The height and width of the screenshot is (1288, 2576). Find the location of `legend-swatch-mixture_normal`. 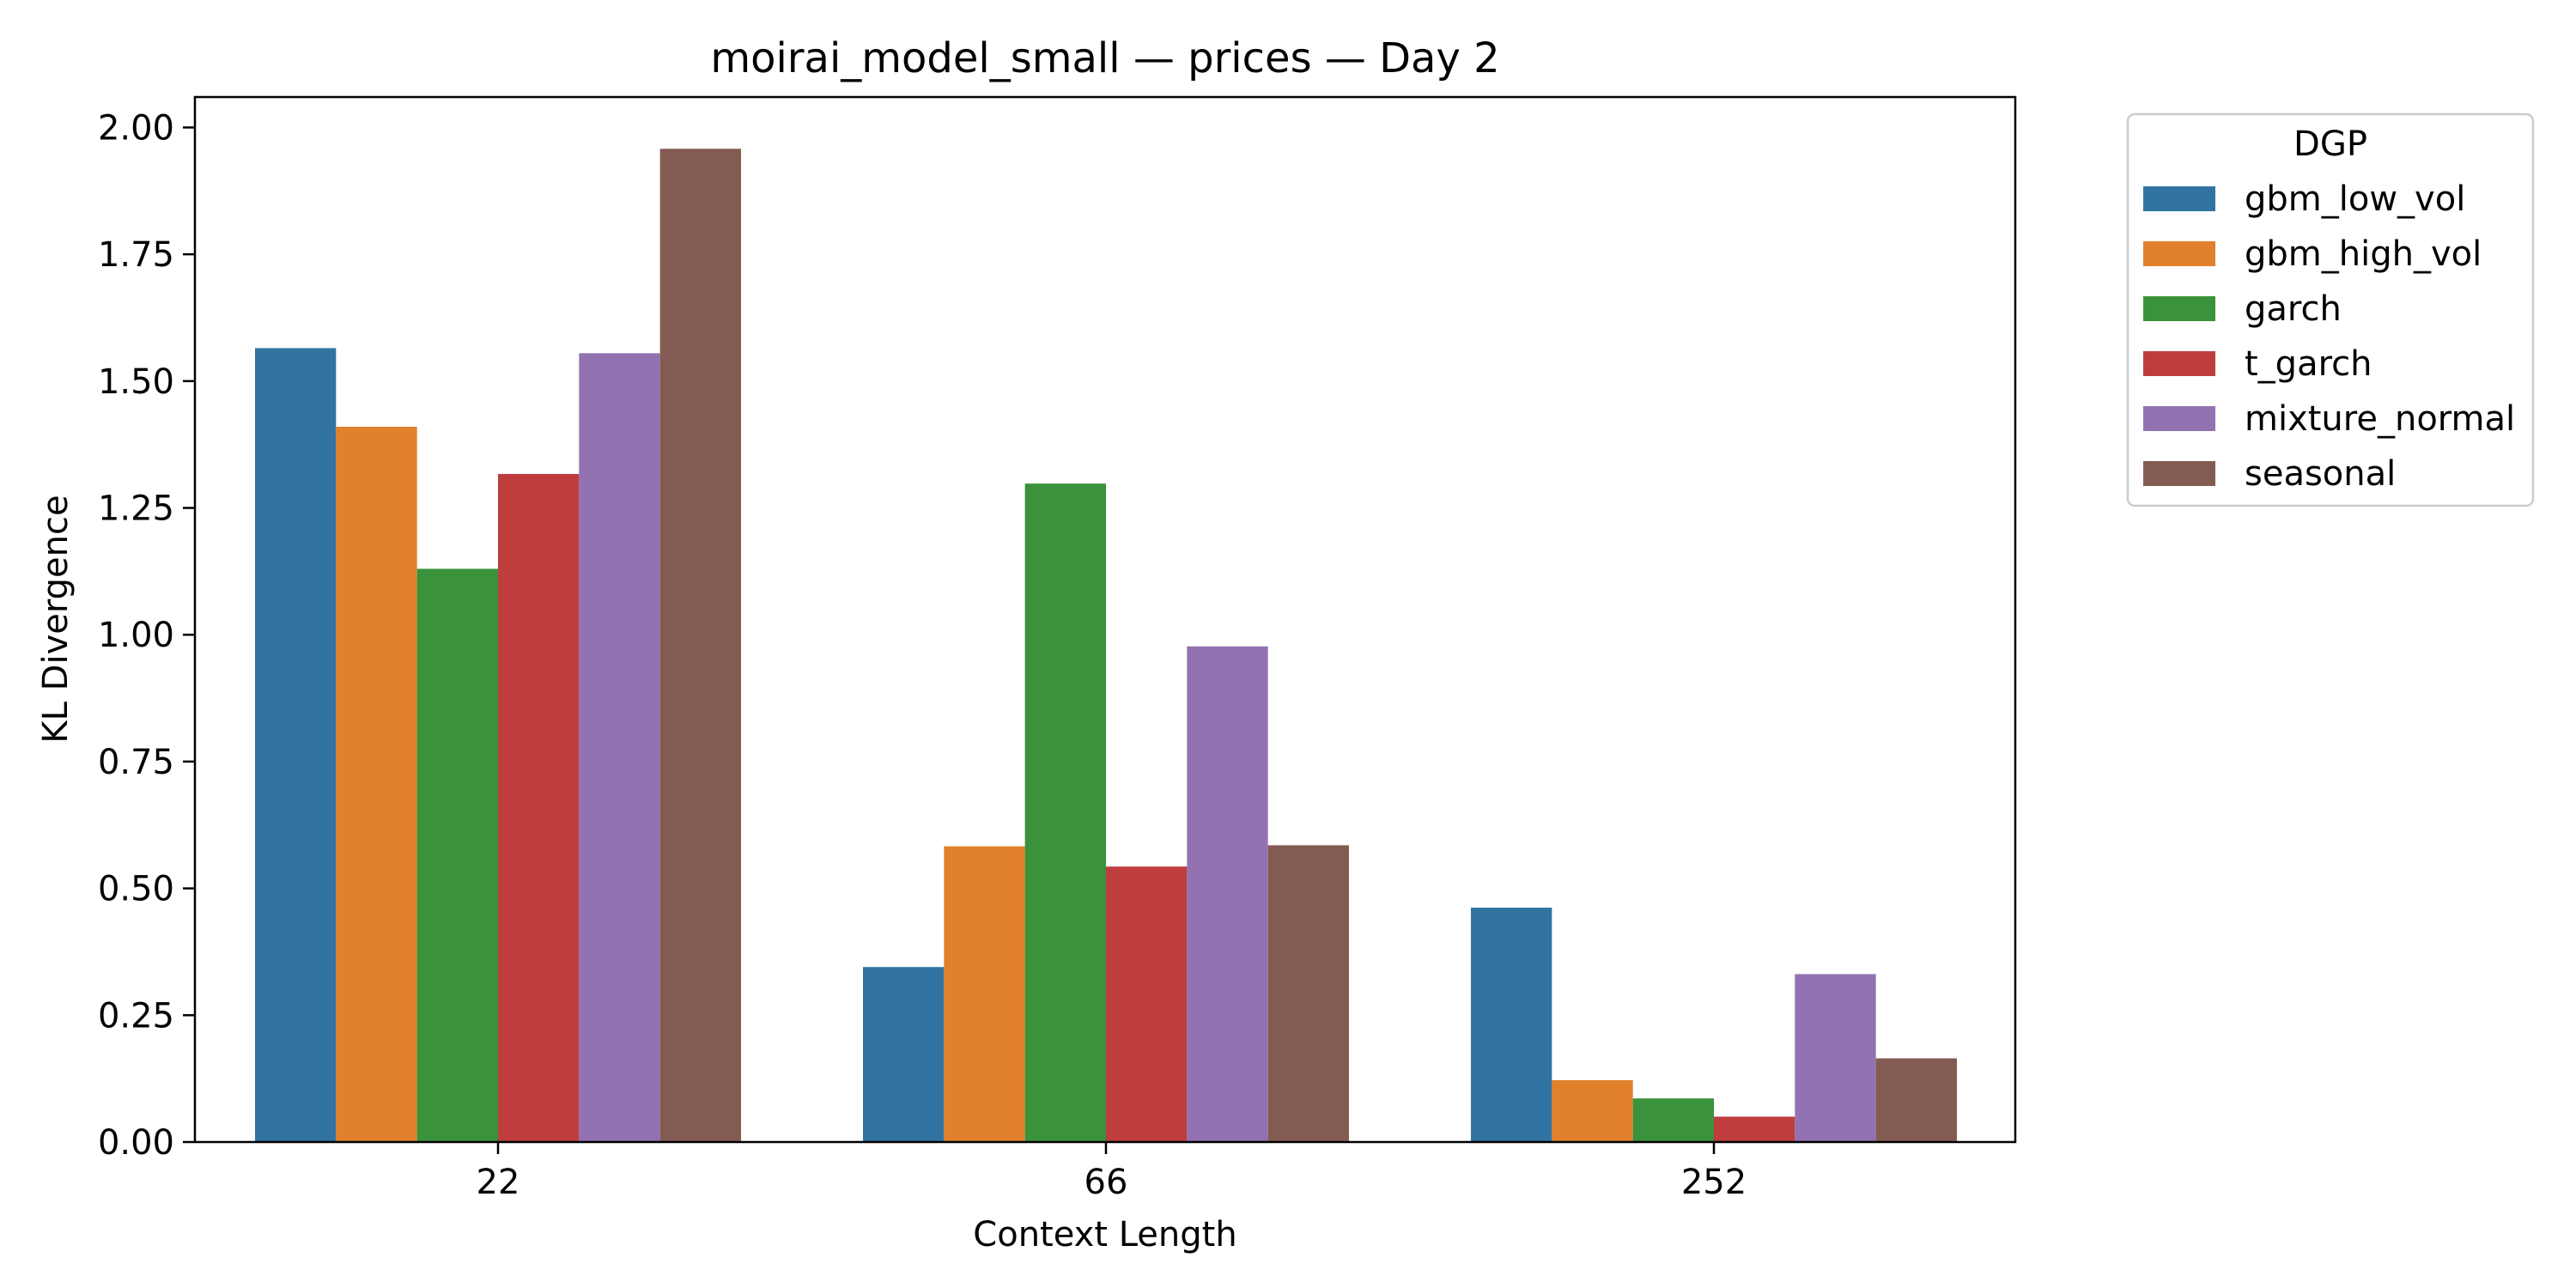

legend-swatch-mixture_normal is located at coordinates (2179, 419).